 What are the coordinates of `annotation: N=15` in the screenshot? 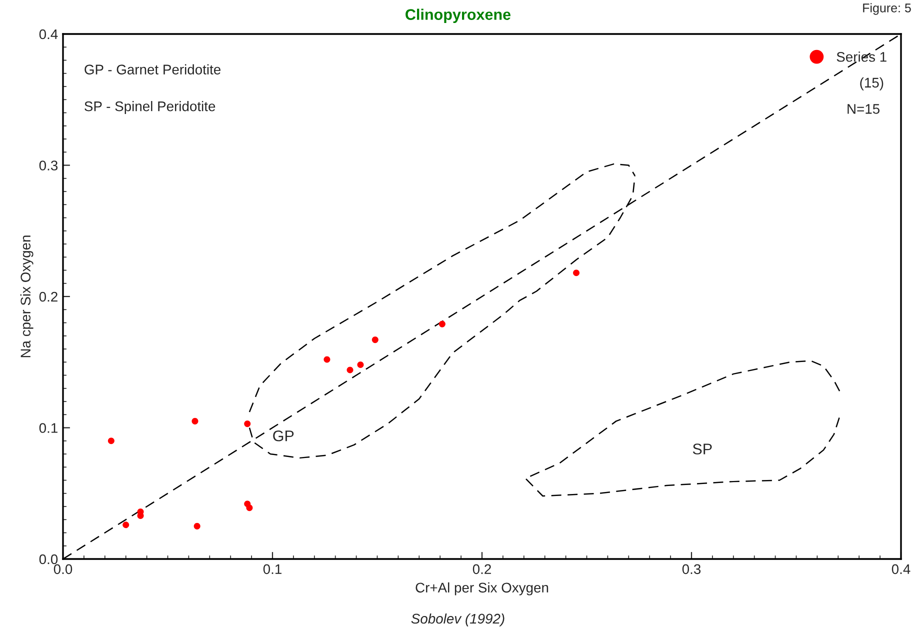 It's located at (864, 109).